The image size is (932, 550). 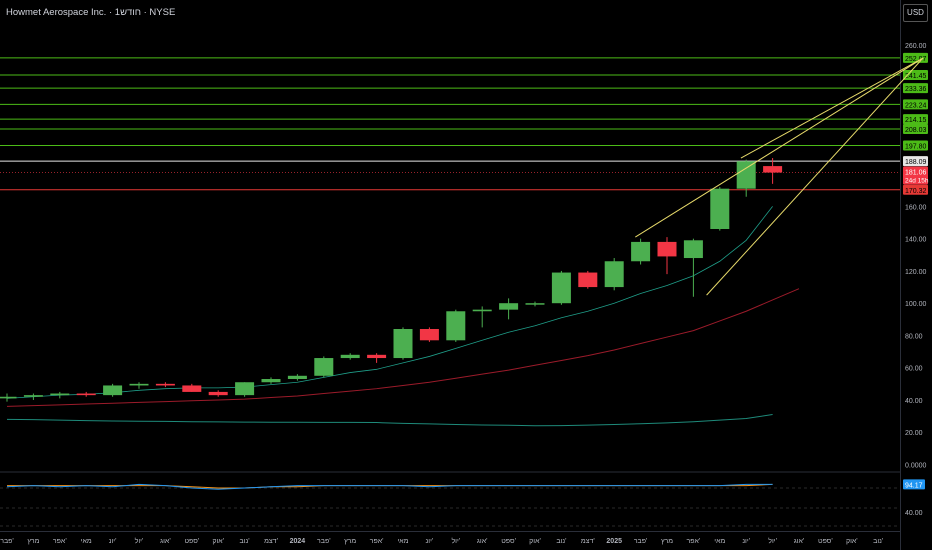 I want to click on currency-button: USD, so click(x=915, y=13).